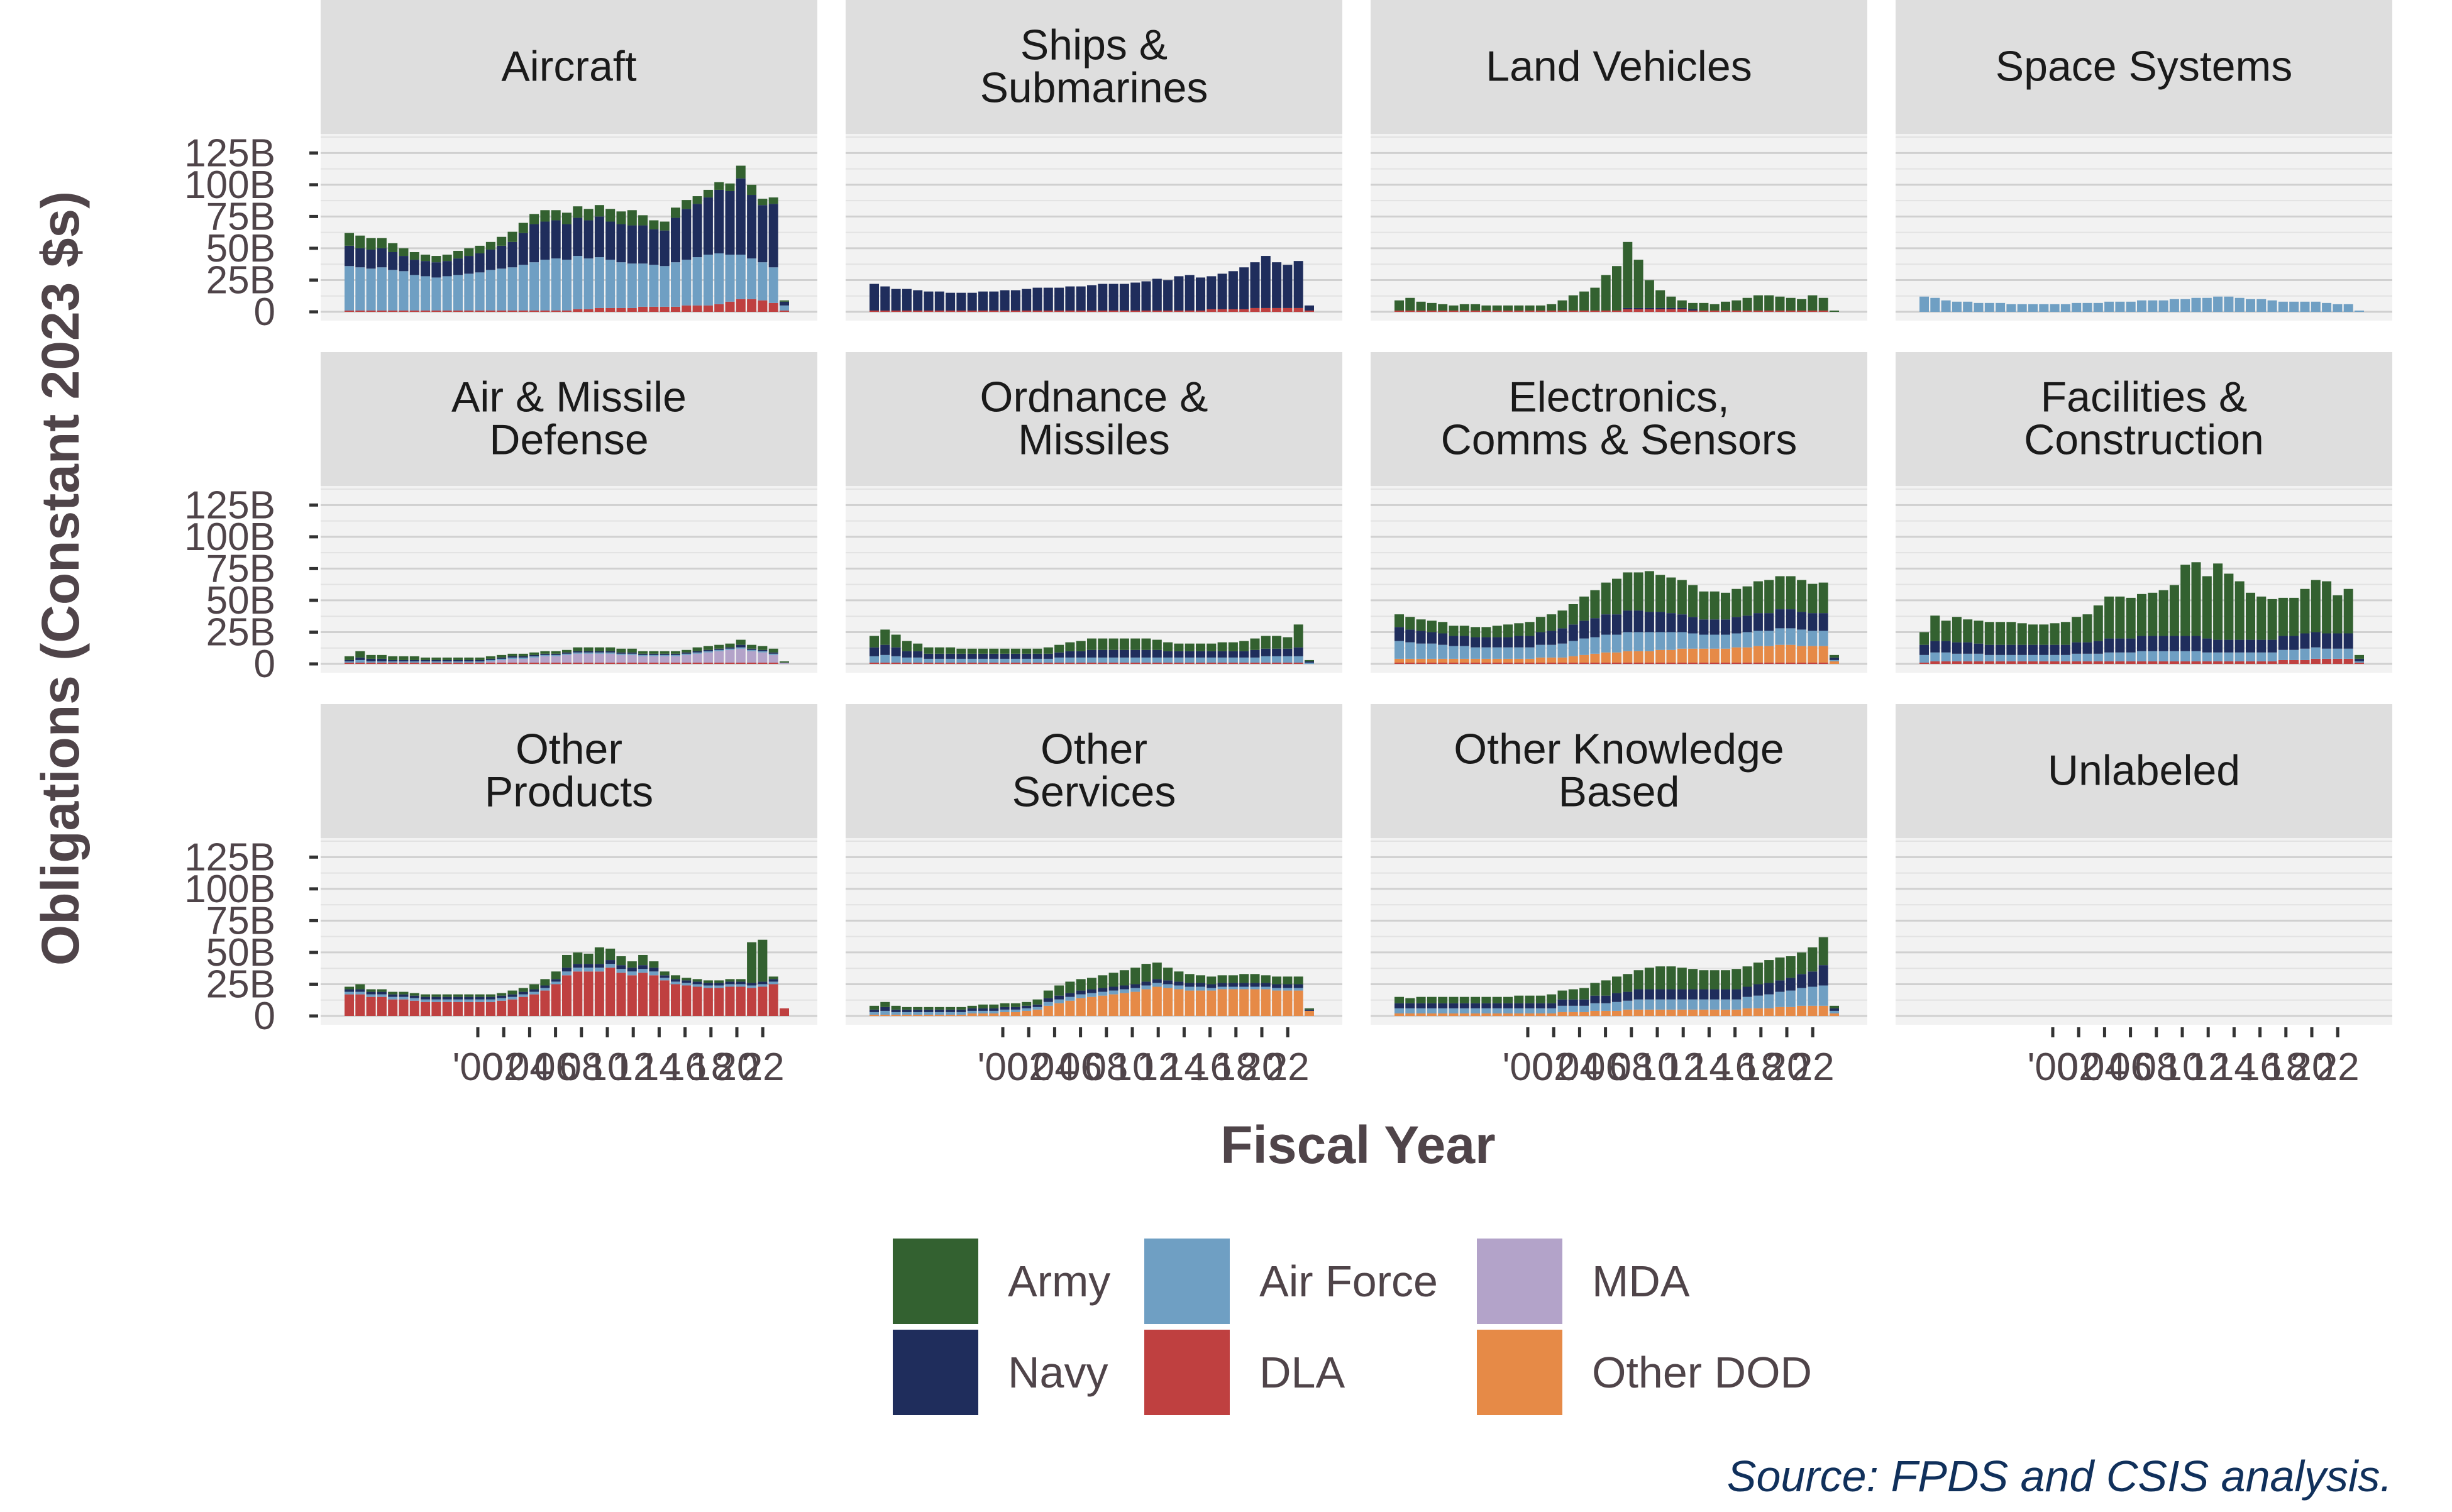 The height and width of the screenshot is (1512, 2452). What do you see at coordinates (1528, 1067) in the screenshot?
I see `x-tick-label: '00` at bounding box center [1528, 1067].